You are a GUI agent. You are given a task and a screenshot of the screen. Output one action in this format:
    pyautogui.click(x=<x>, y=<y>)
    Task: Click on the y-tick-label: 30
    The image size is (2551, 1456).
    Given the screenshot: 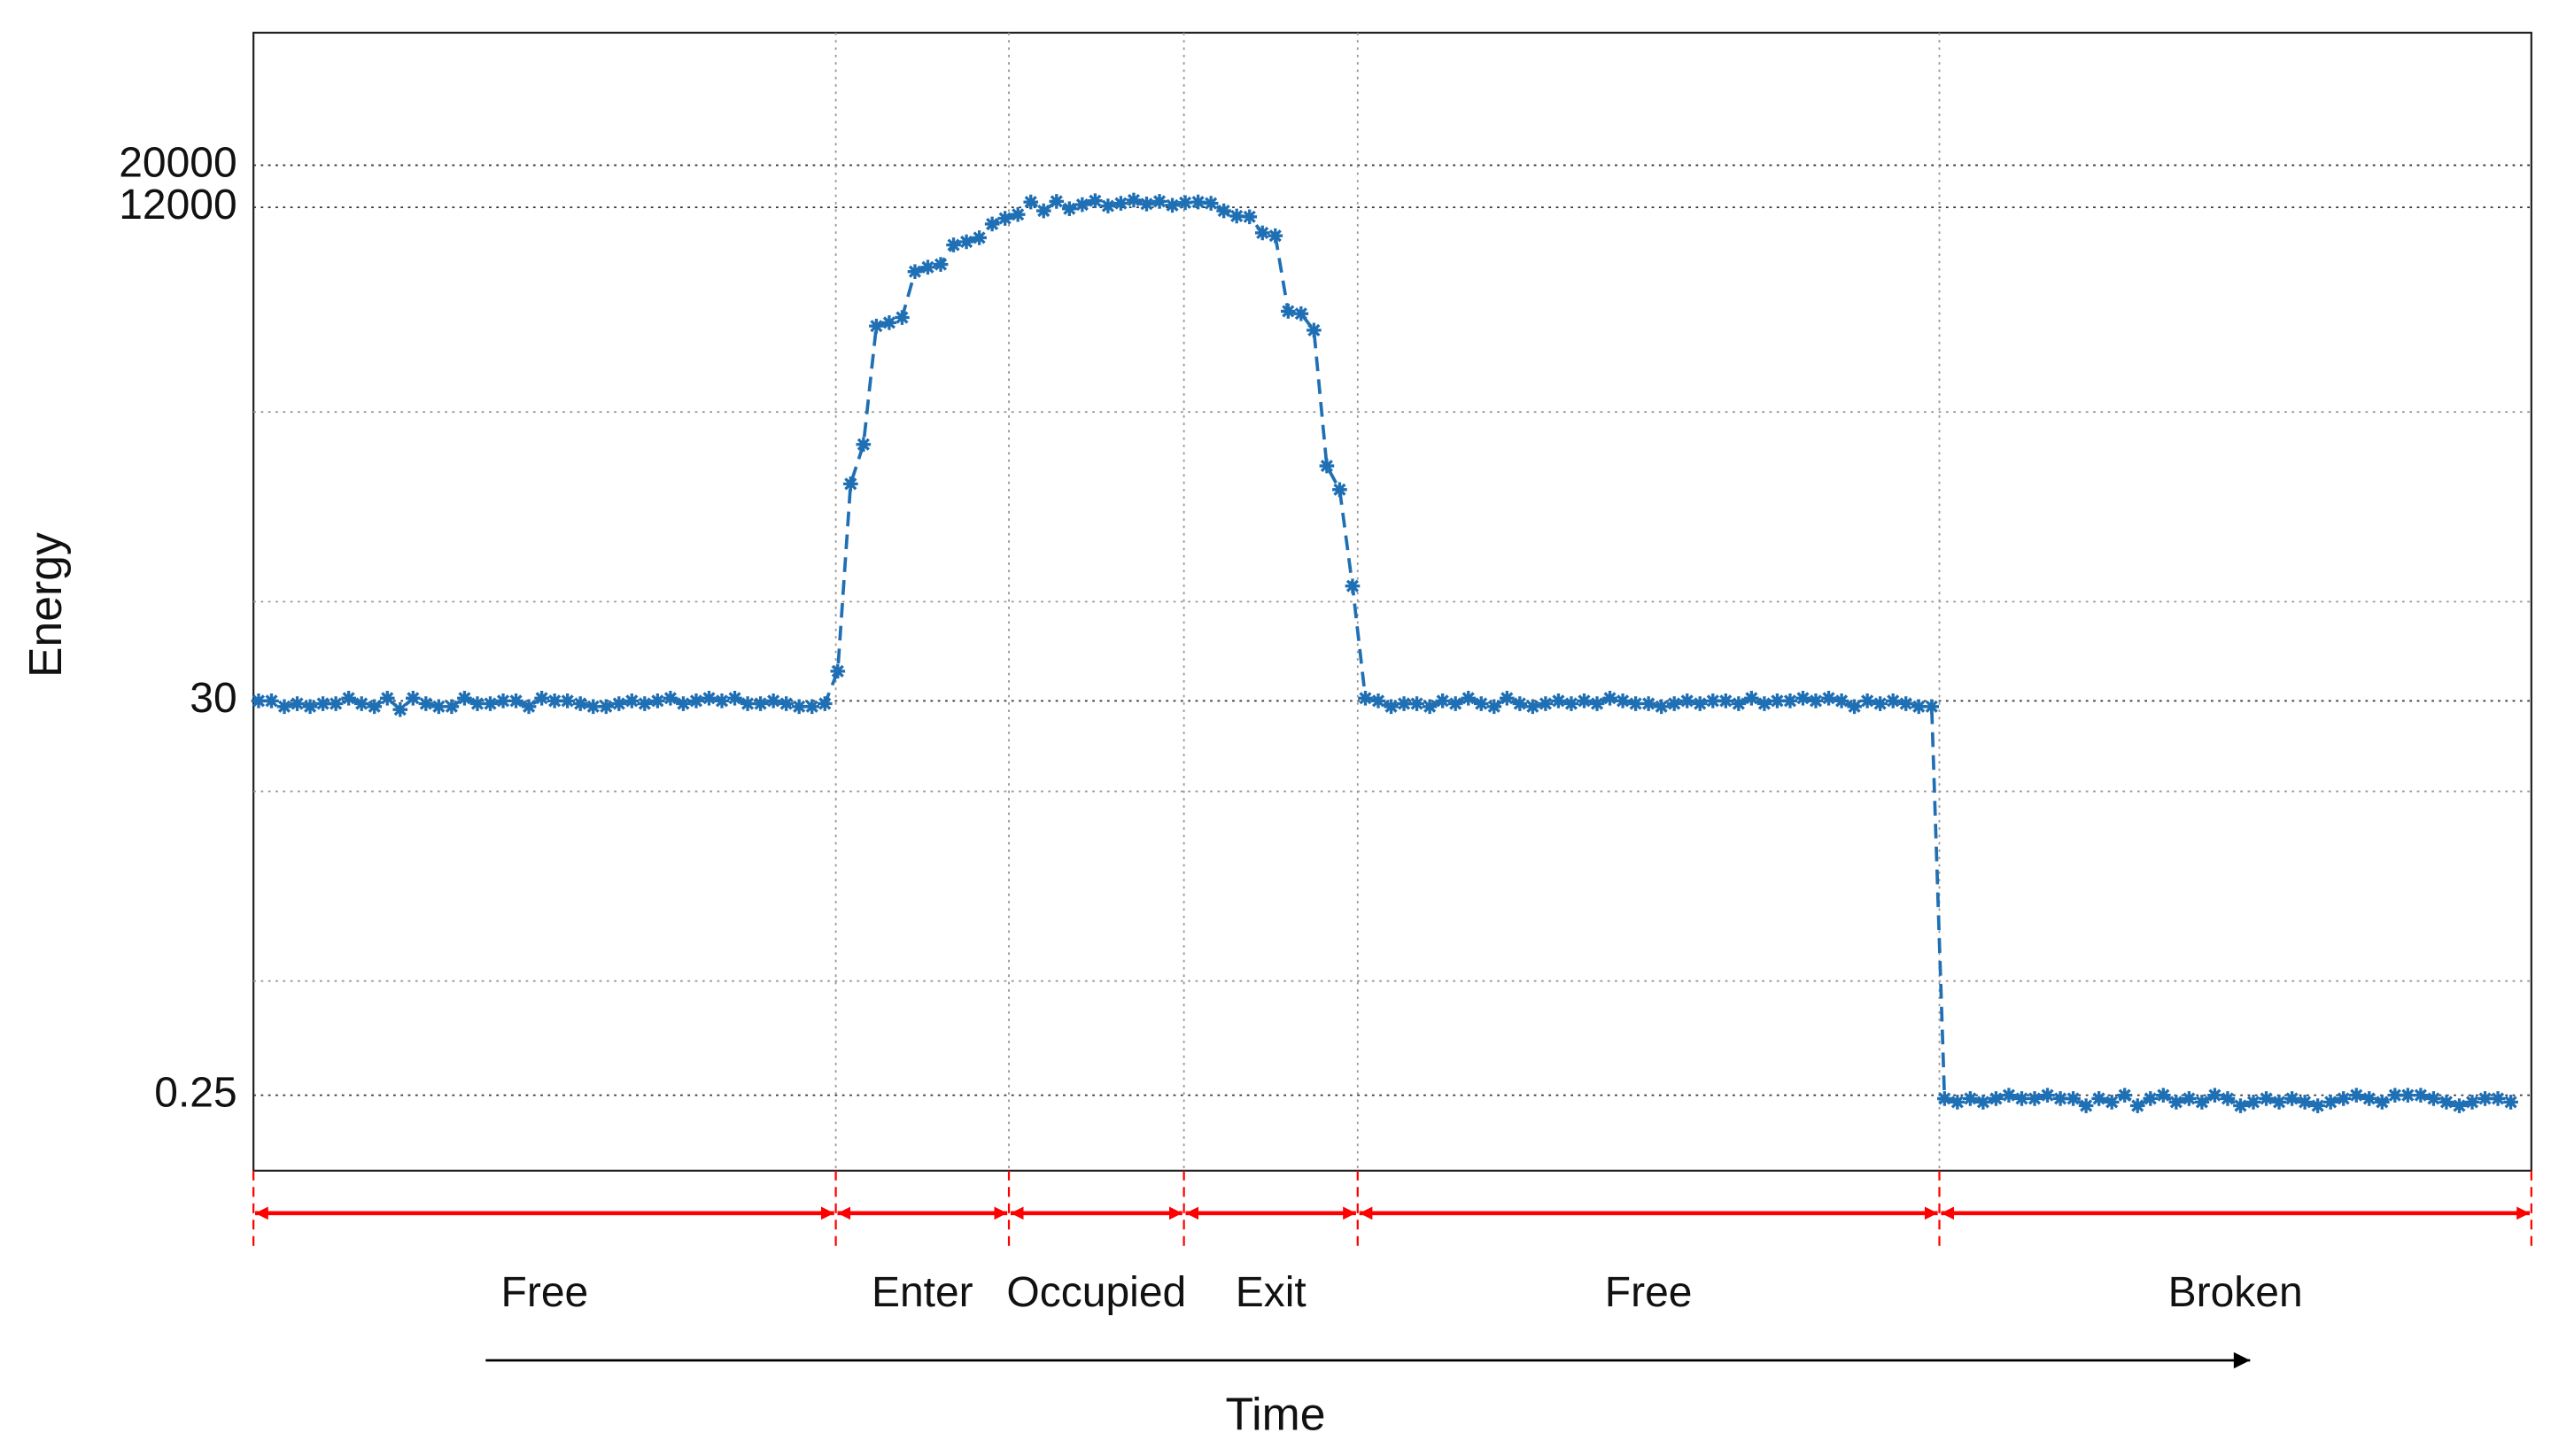 What is the action you would take?
    pyautogui.click(x=213, y=698)
    